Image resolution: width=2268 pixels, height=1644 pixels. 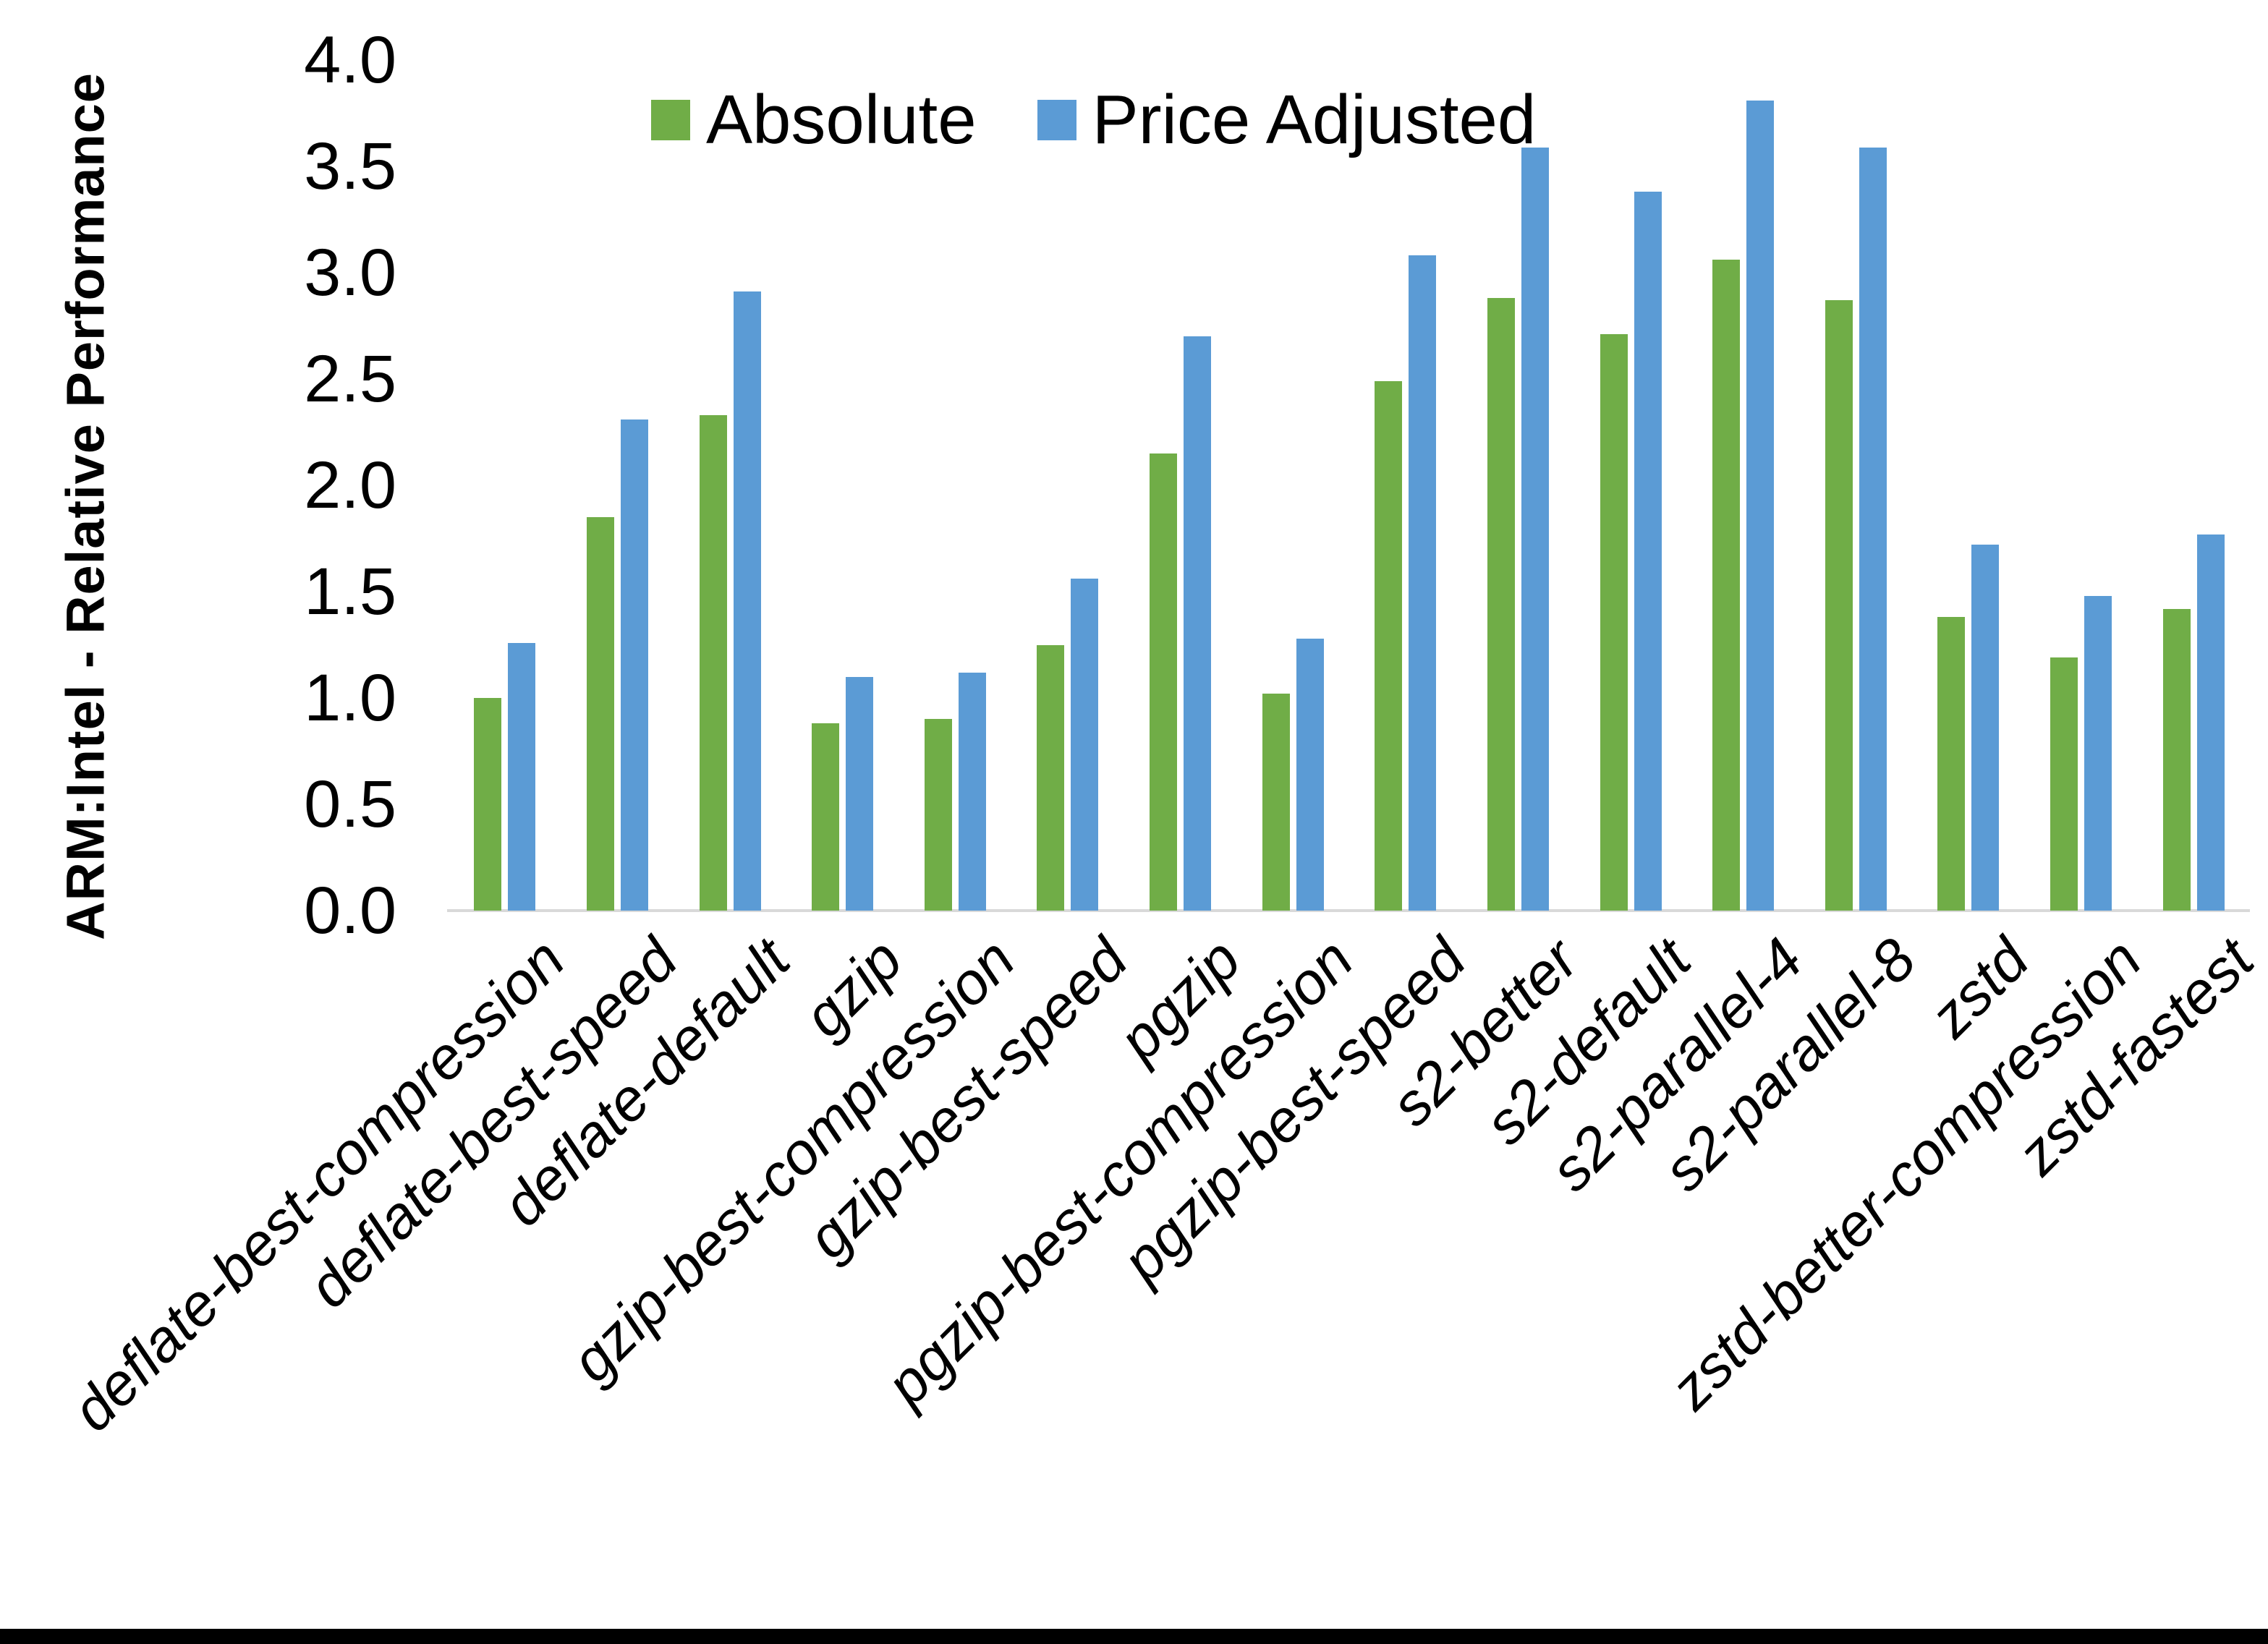 I want to click on absolute-series-swatch-icon, so click(x=670, y=120).